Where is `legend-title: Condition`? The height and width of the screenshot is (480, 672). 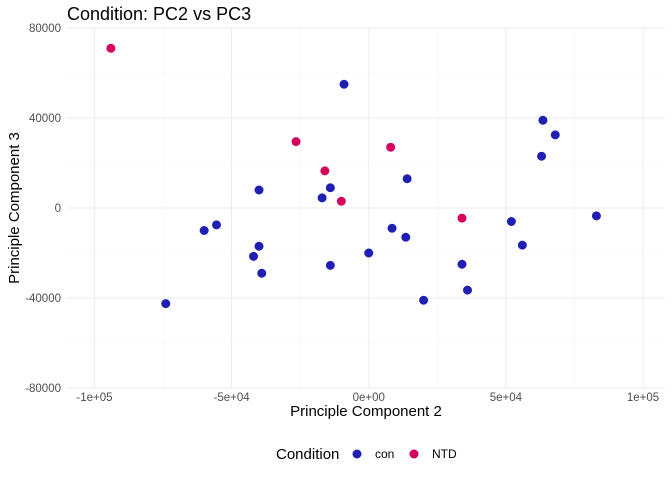 legend-title: Condition is located at coordinates (307, 454).